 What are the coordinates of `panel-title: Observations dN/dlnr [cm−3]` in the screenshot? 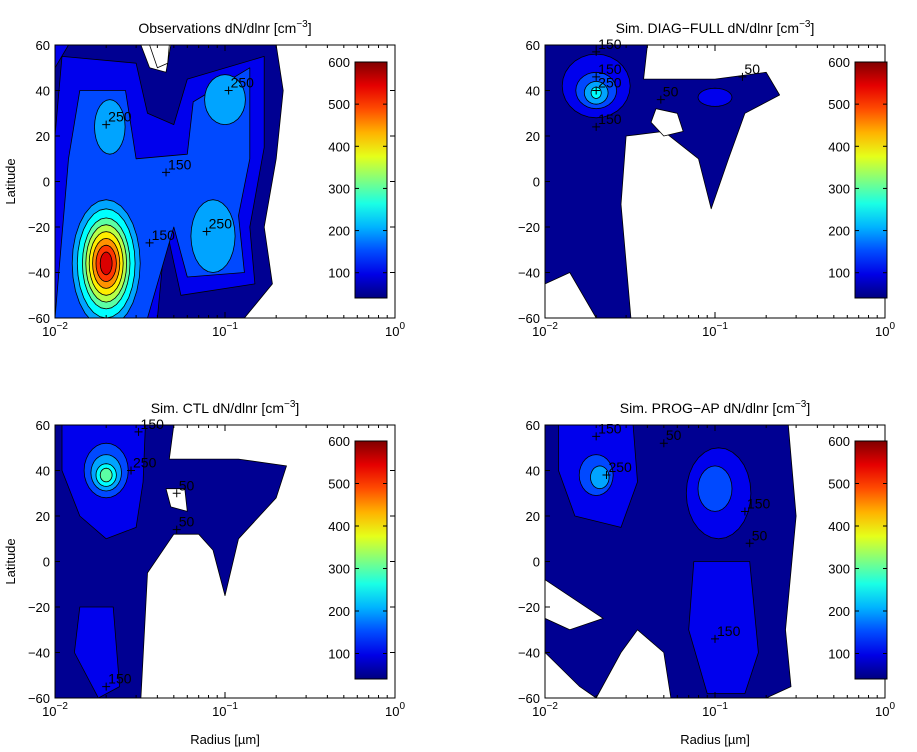 It's located at (224, 27).